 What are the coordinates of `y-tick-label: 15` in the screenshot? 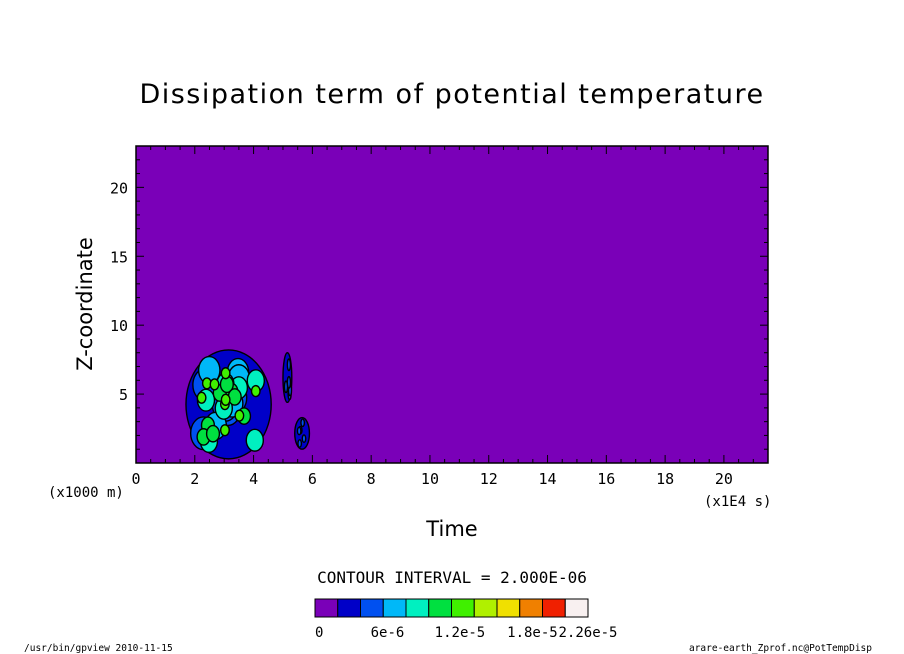 It's located at (119, 257).